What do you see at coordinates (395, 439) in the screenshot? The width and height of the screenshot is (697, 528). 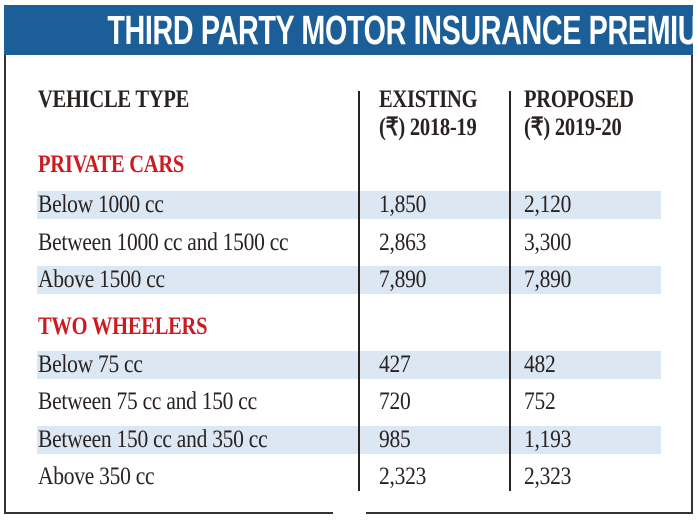 I see `existing-cell: 985` at bounding box center [395, 439].